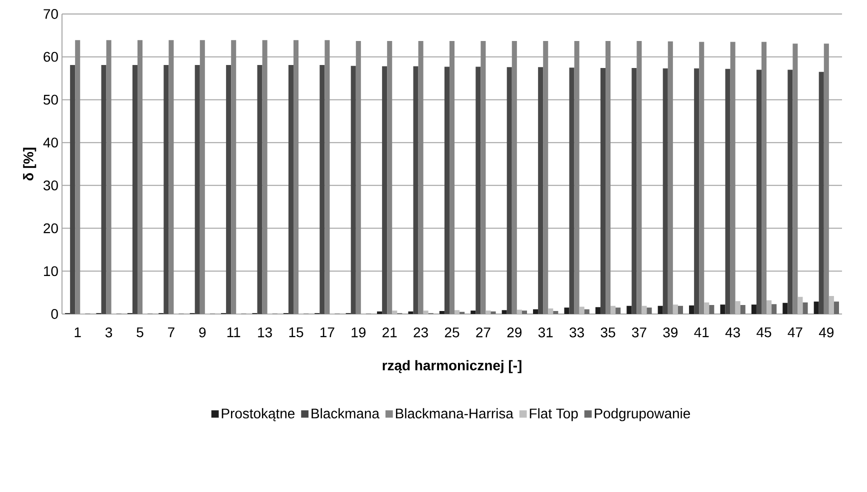  Describe the element at coordinates (642, 415) in the screenshot. I see `legend-label: Podgrupowanie` at that location.